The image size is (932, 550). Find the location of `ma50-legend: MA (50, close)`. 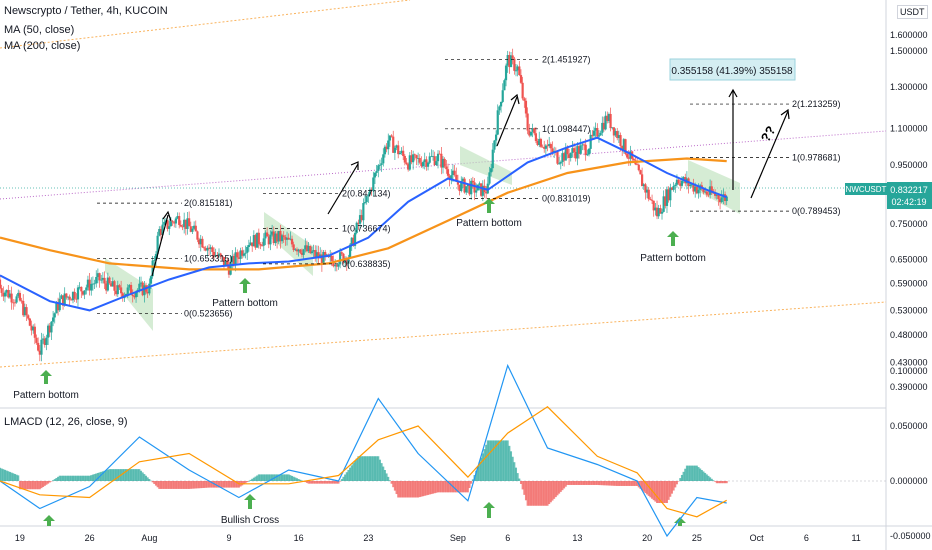

ma50-legend: MA (50, close) is located at coordinates (39, 30).